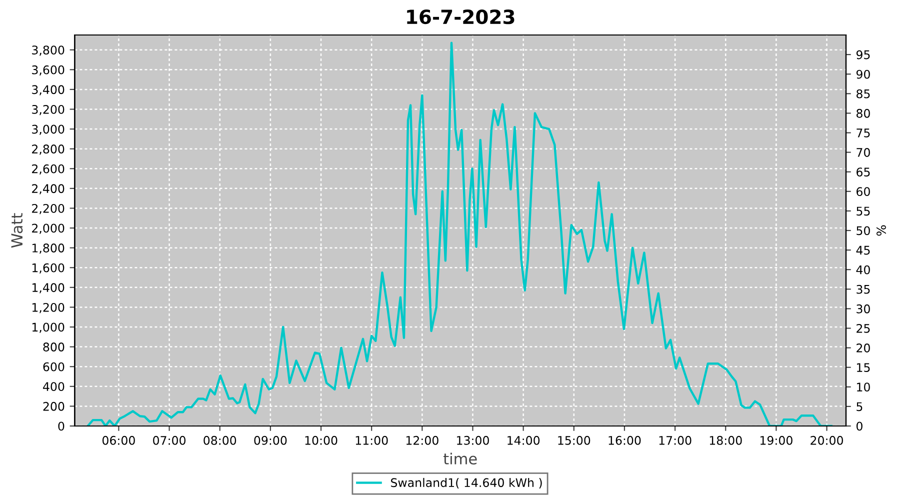 The width and height of the screenshot is (900, 500). Describe the element at coordinates (524, 440) in the screenshot. I see `x-tick-label: 14:00` at that location.